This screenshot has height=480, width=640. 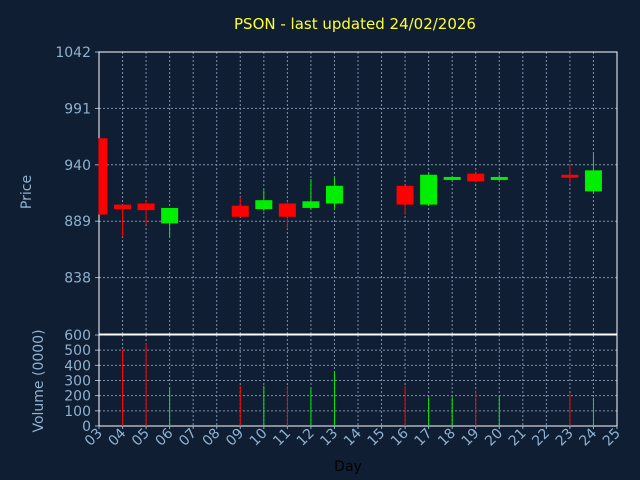 I want to click on price-tick-label: 991, so click(x=77, y=109).